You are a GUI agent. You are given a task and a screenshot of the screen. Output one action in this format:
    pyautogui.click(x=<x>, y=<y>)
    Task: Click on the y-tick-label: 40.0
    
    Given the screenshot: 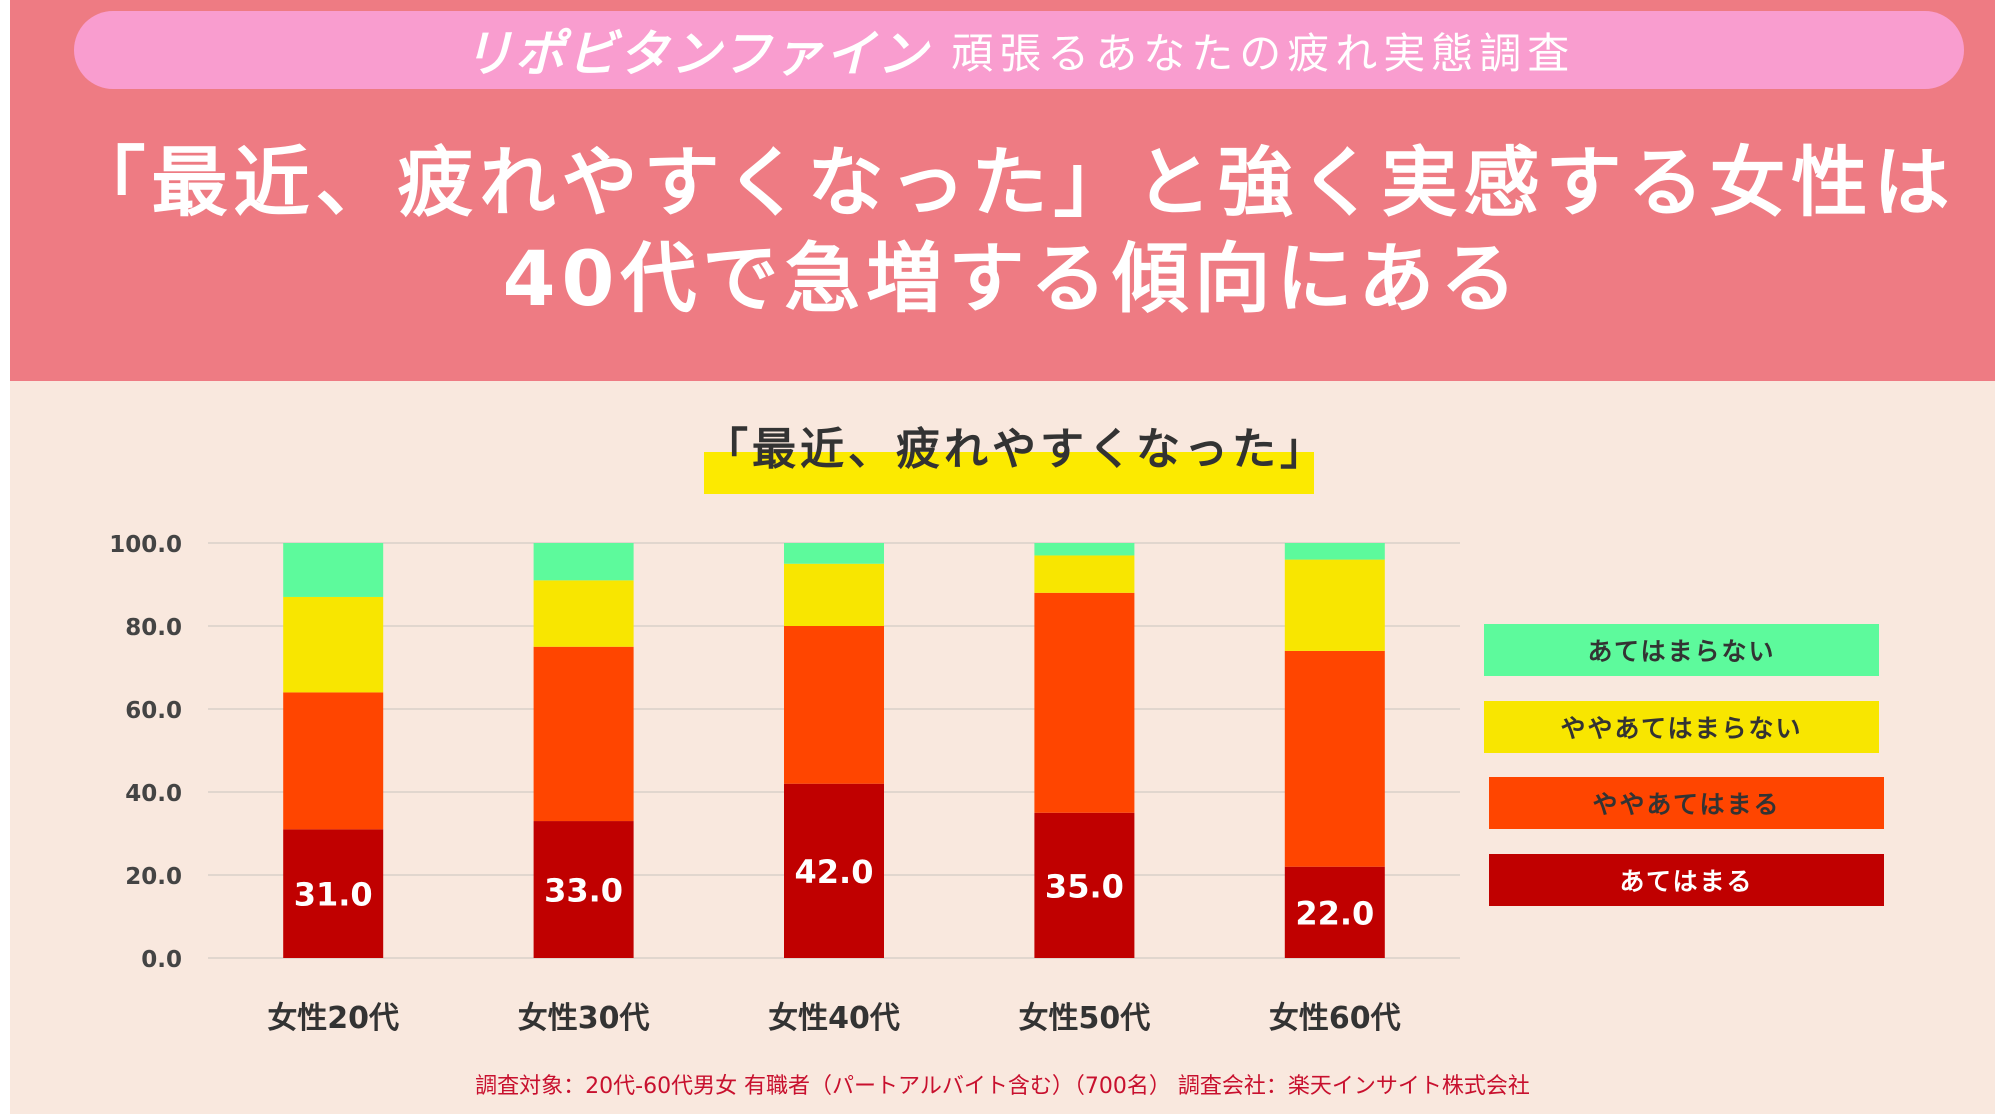 What is the action you would take?
    pyautogui.click(x=153, y=794)
    